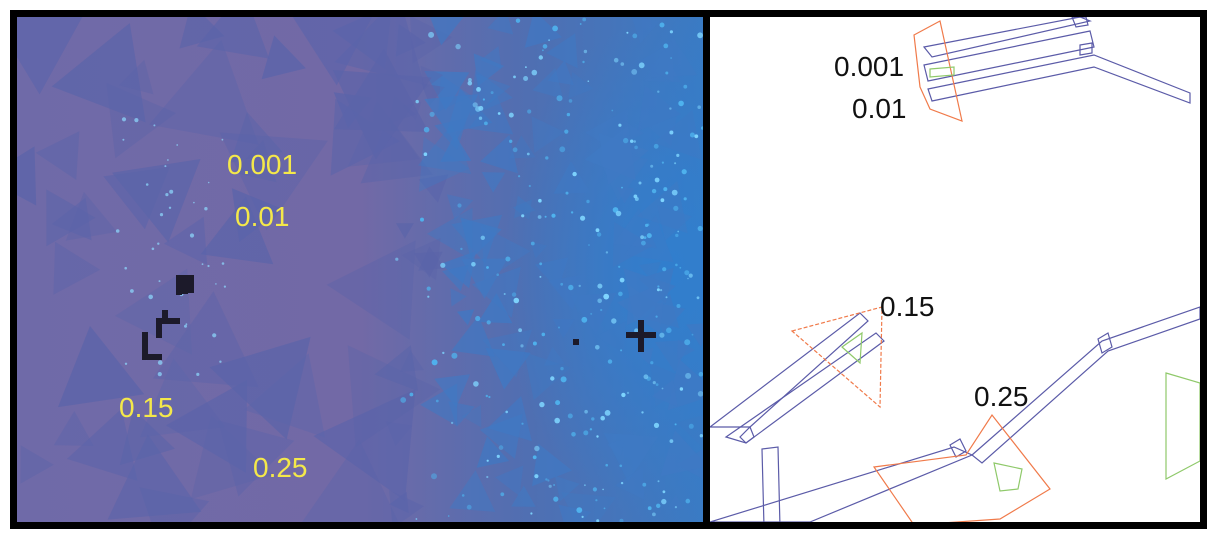 This screenshot has width=1217, height=539. Describe the element at coordinates (576, 342) in the screenshot. I see `debris-dot` at that location.